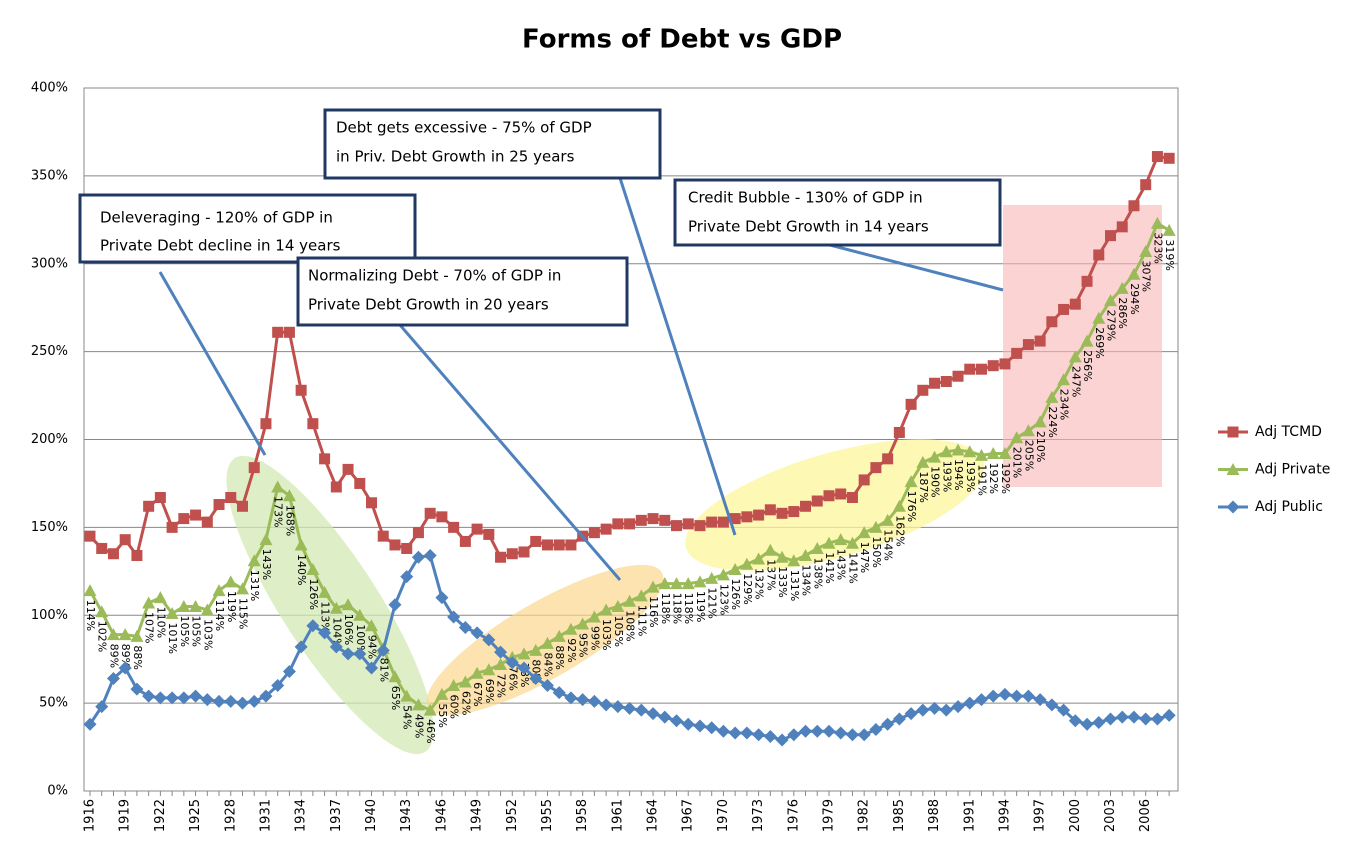 The width and height of the screenshot is (1365, 865). I want to click on data-label: 286%, so click(1122, 312).